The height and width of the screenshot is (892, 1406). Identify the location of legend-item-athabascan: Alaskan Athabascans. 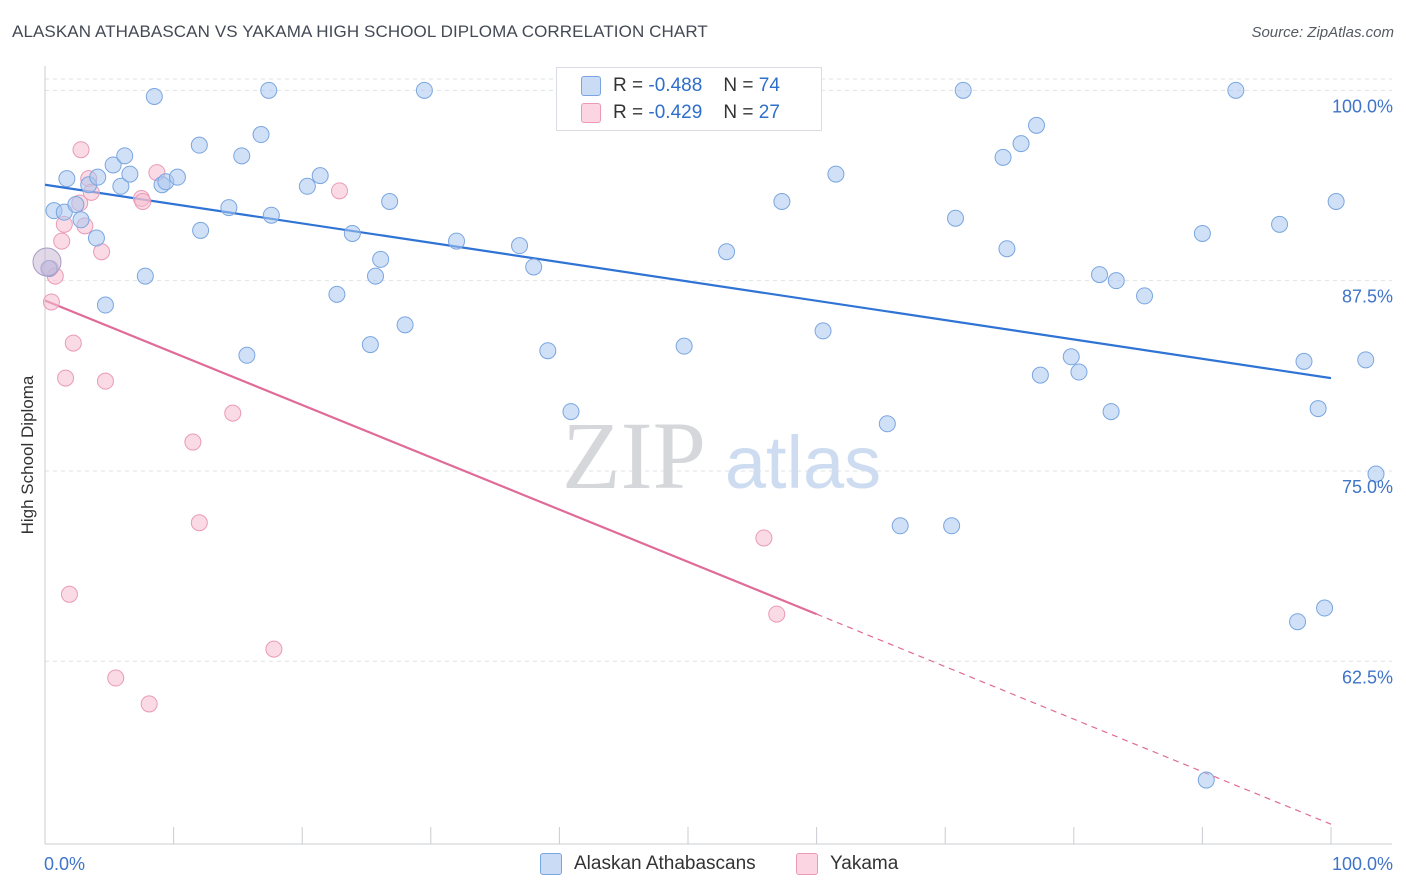
(648, 864).